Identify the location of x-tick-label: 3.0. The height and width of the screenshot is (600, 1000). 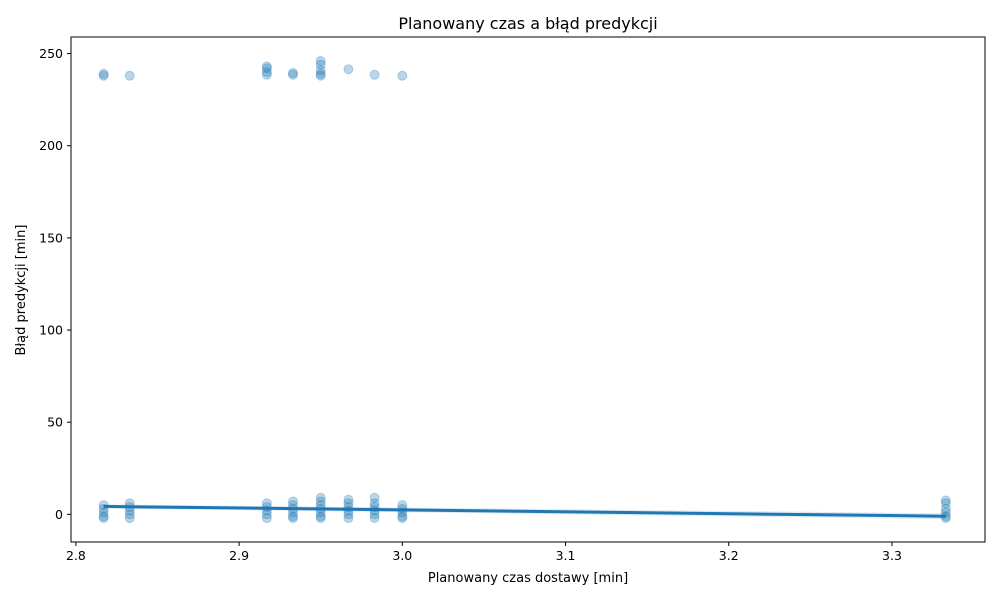
(402, 555).